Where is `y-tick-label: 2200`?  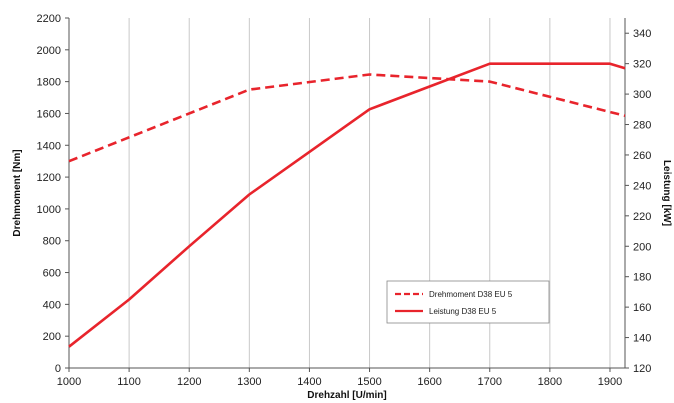 y-tick-label: 2200 is located at coordinates (49, 19).